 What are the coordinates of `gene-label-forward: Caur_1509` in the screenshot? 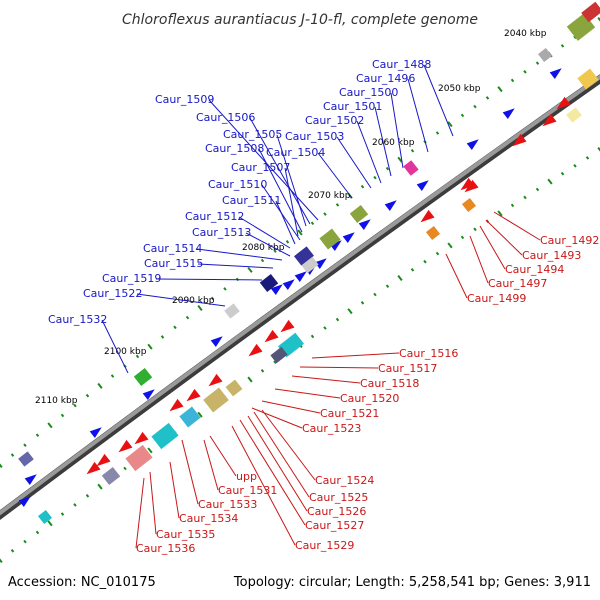 It's located at (184, 99).